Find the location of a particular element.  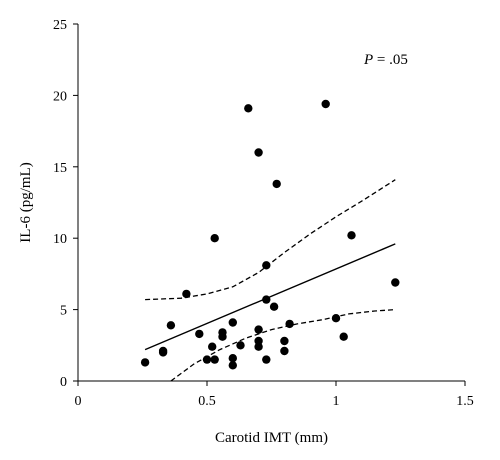

x-tick-label: 0.5 is located at coordinates (207, 401).